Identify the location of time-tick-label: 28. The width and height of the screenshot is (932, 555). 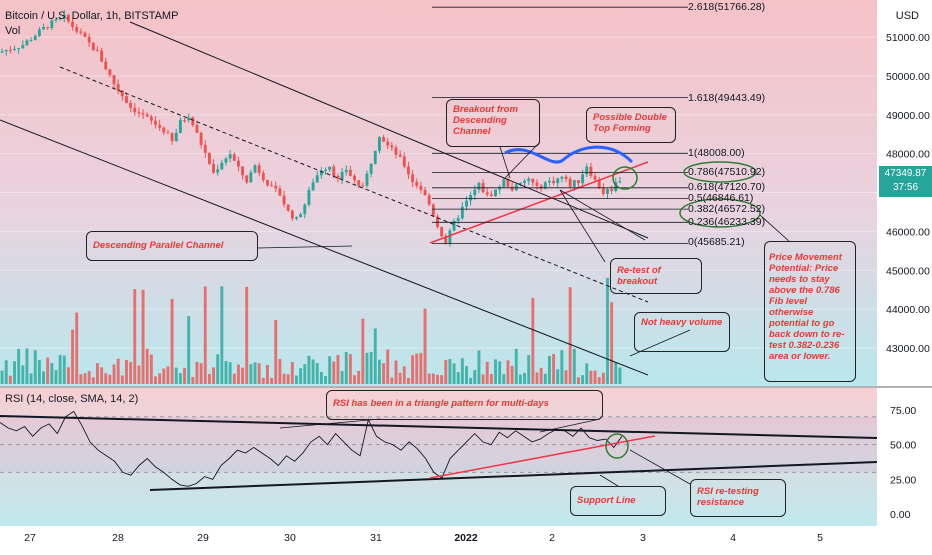
(118, 538).